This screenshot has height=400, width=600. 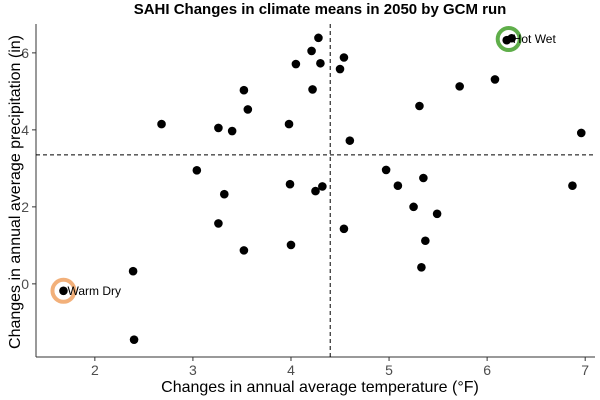 What do you see at coordinates (95, 370) in the screenshot?
I see `x-tick-label: 2` at bounding box center [95, 370].